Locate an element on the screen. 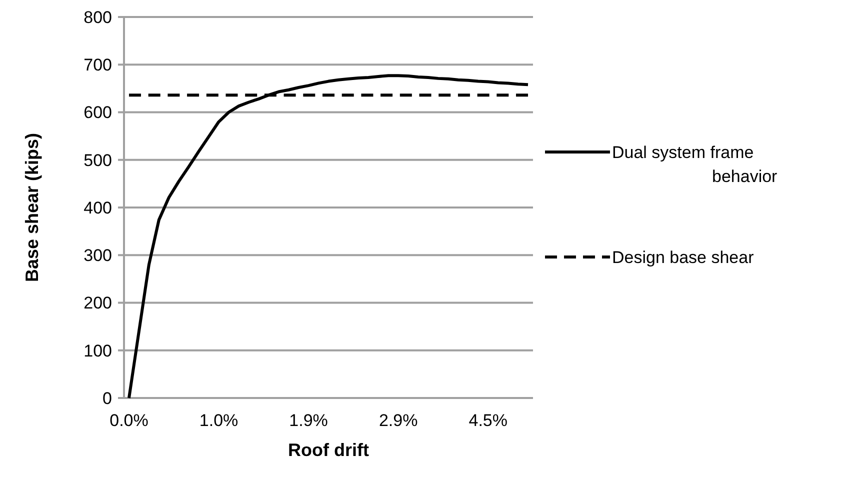 The width and height of the screenshot is (852, 480). y-tick-label: 800 is located at coordinates (98, 17).